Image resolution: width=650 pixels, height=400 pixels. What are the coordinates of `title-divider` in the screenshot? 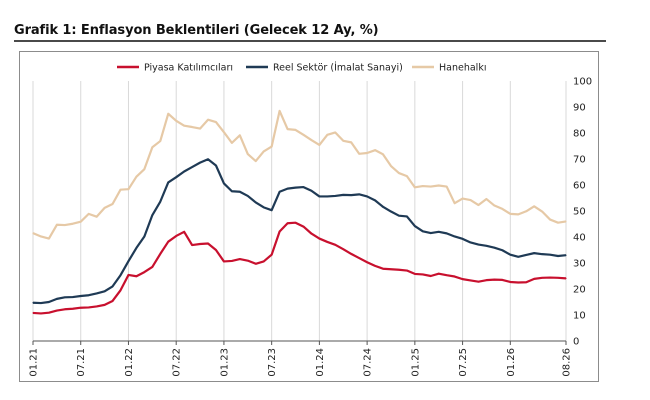 It's located at (310, 41).